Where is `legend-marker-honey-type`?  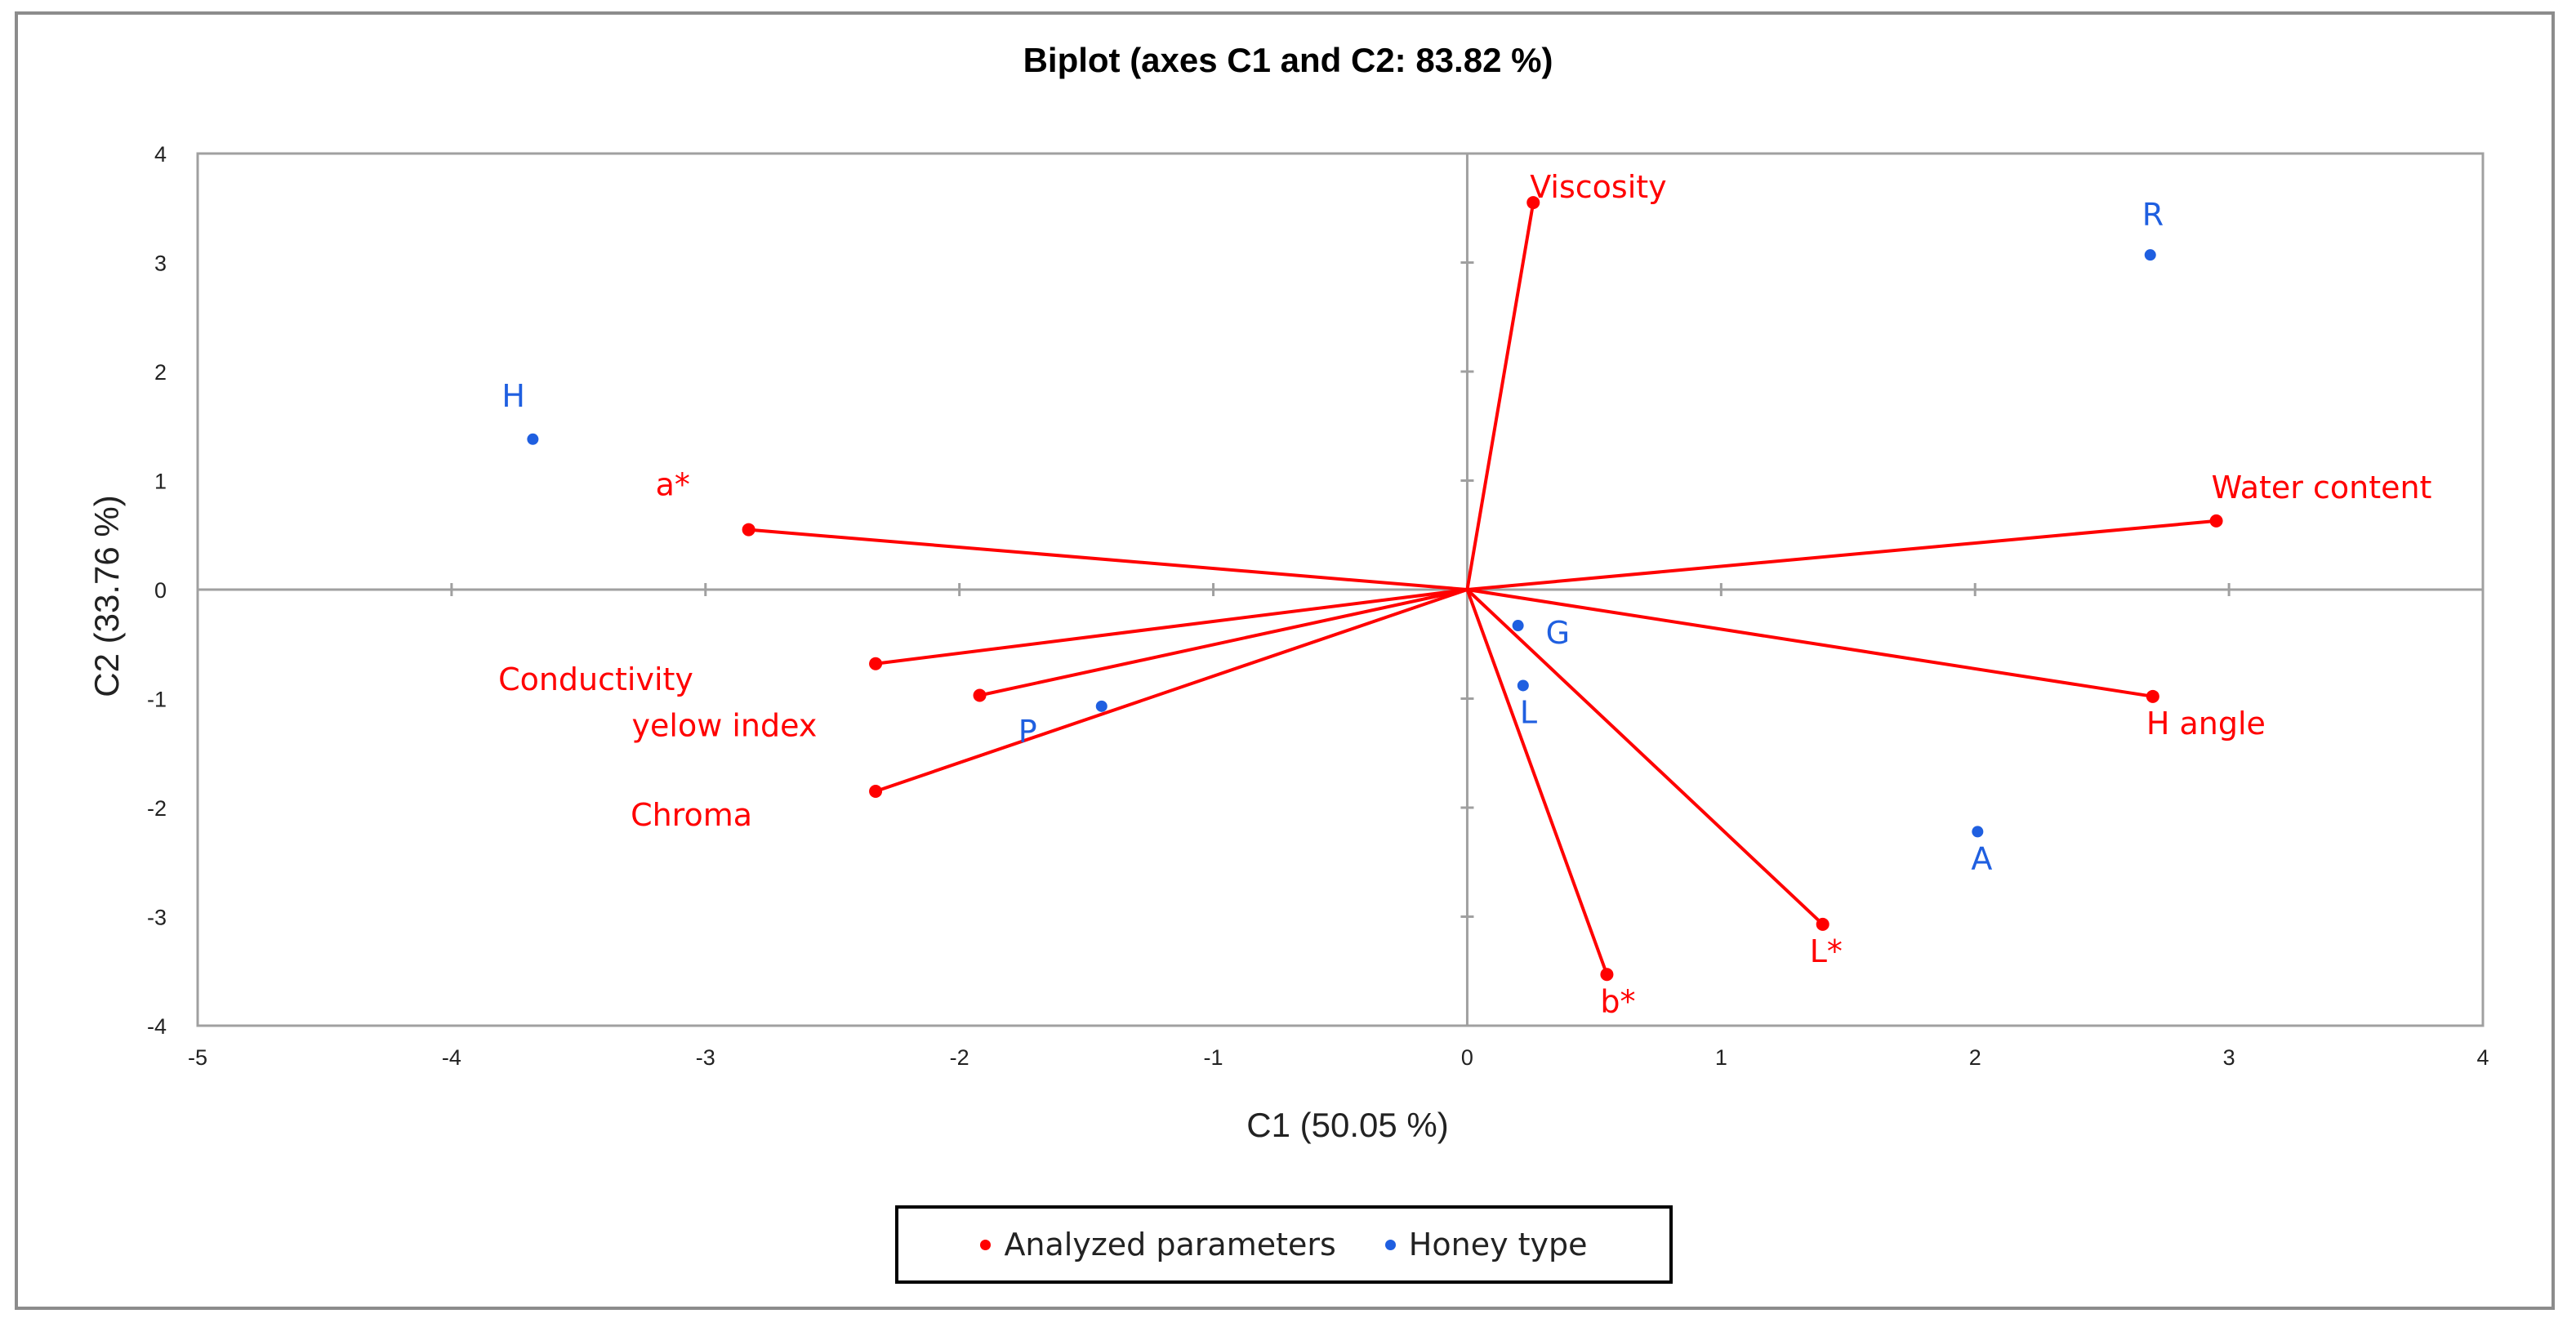
legend-marker-honey-type is located at coordinates (1390, 1244).